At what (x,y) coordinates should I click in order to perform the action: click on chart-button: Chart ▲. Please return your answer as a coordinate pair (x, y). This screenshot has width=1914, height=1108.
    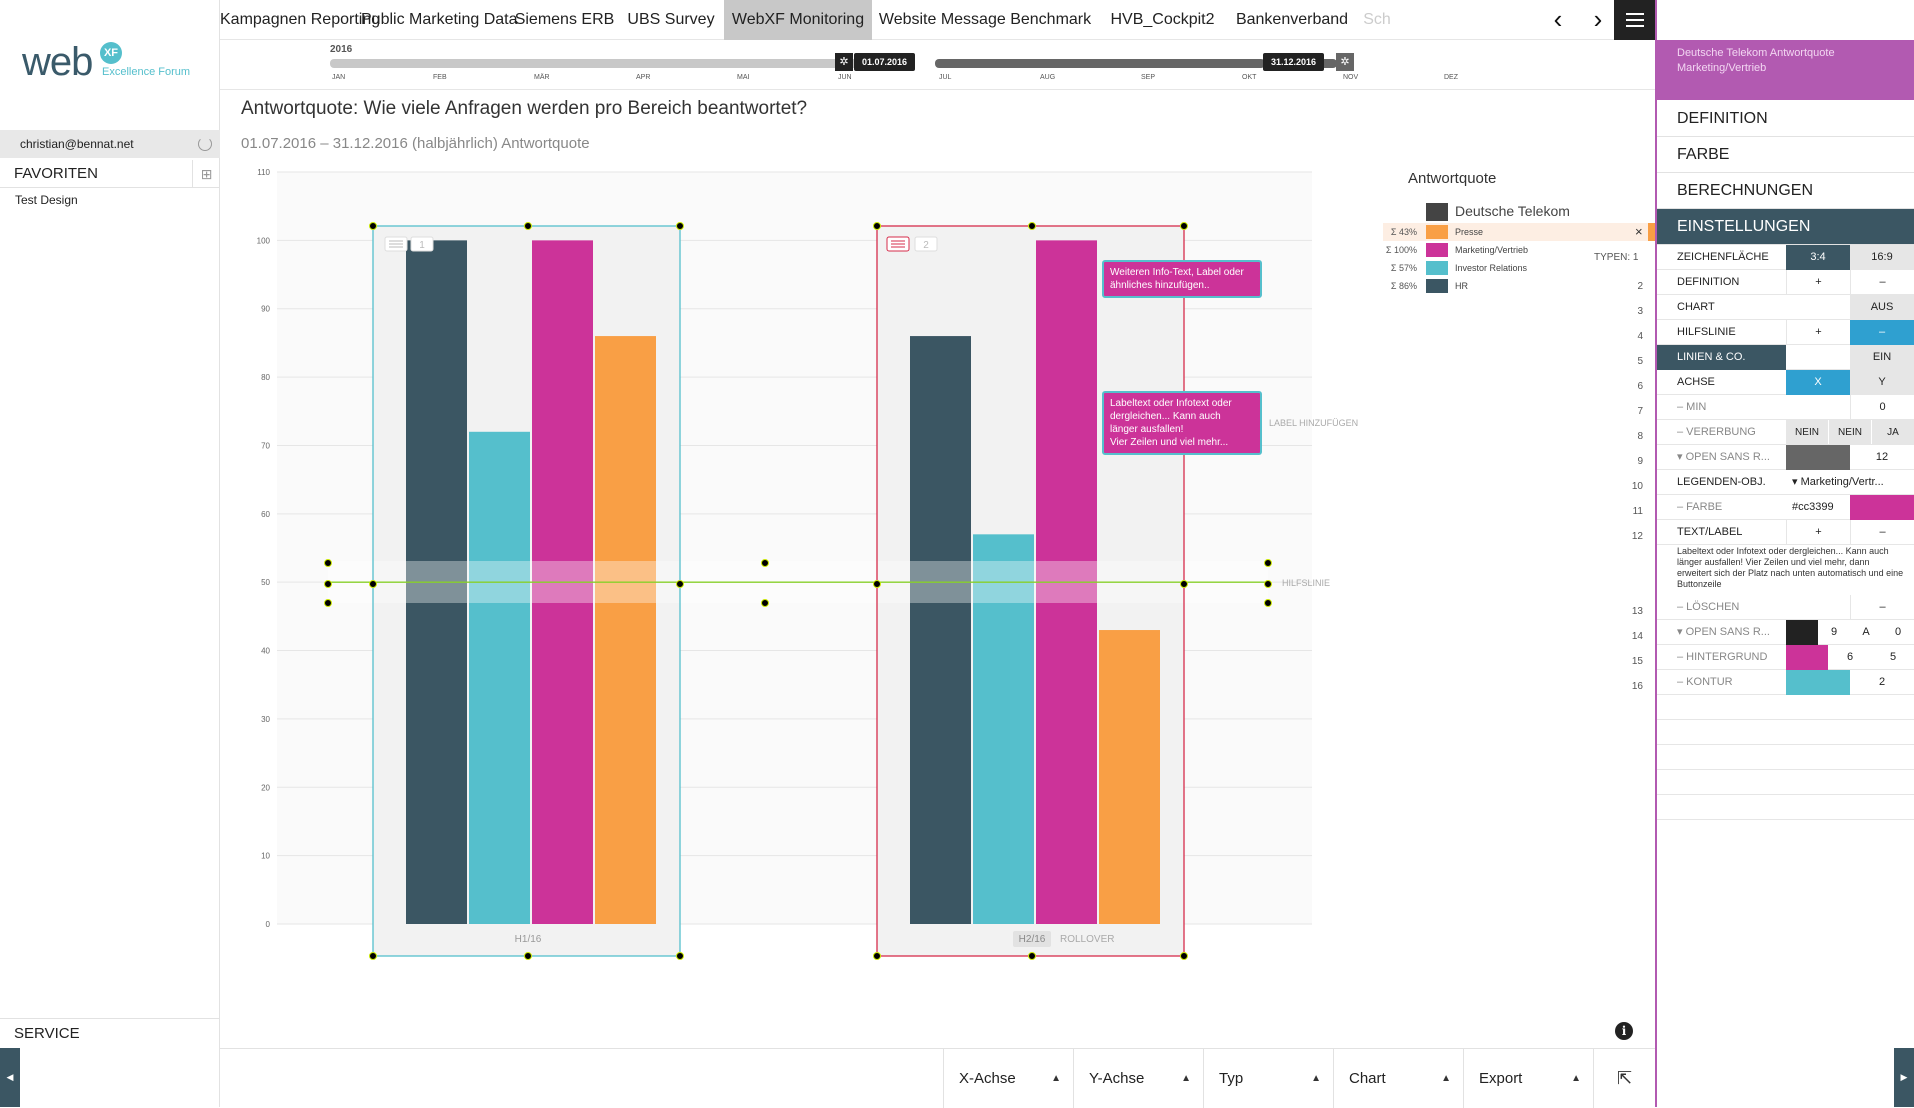
    Looking at the image, I should click on (1398, 1078).